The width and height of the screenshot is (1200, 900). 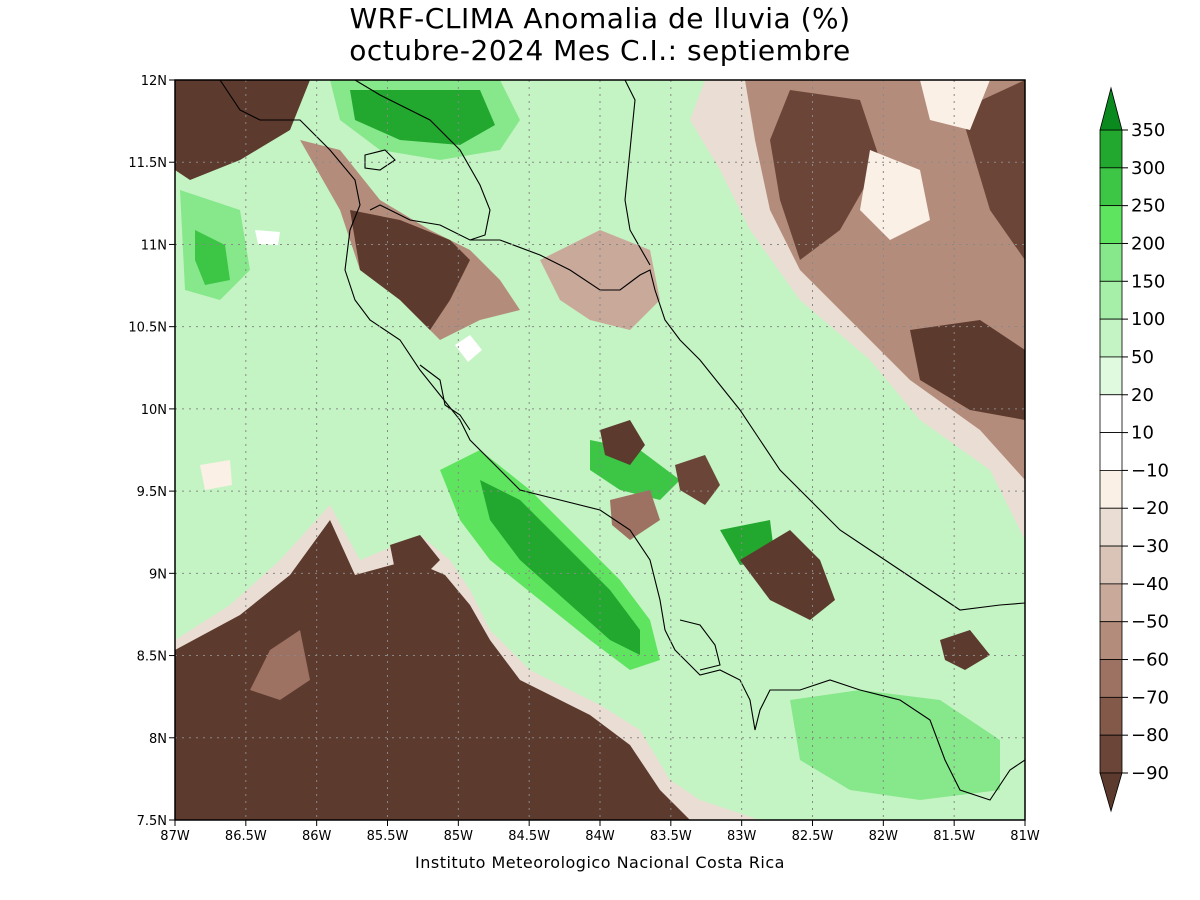 What do you see at coordinates (1150, 697) in the screenshot?
I see `colorbar-label: −70` at bounding box center [1150, 697].